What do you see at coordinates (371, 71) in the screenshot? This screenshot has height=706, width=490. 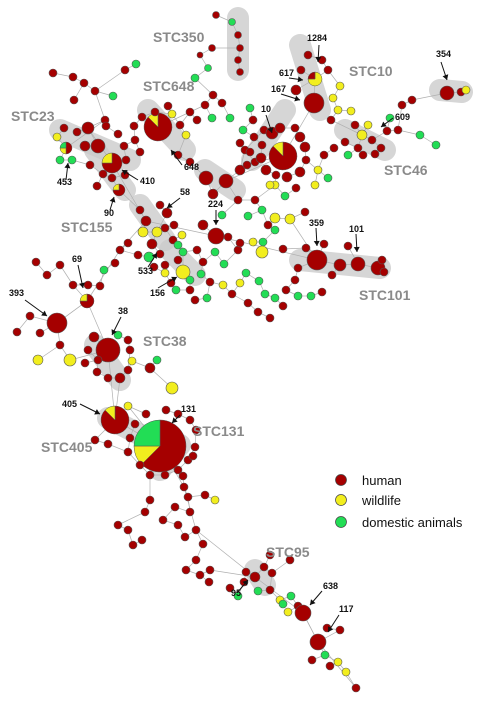 I see `cluster-label-stc10: STC10` at bounding box center [371, 71].